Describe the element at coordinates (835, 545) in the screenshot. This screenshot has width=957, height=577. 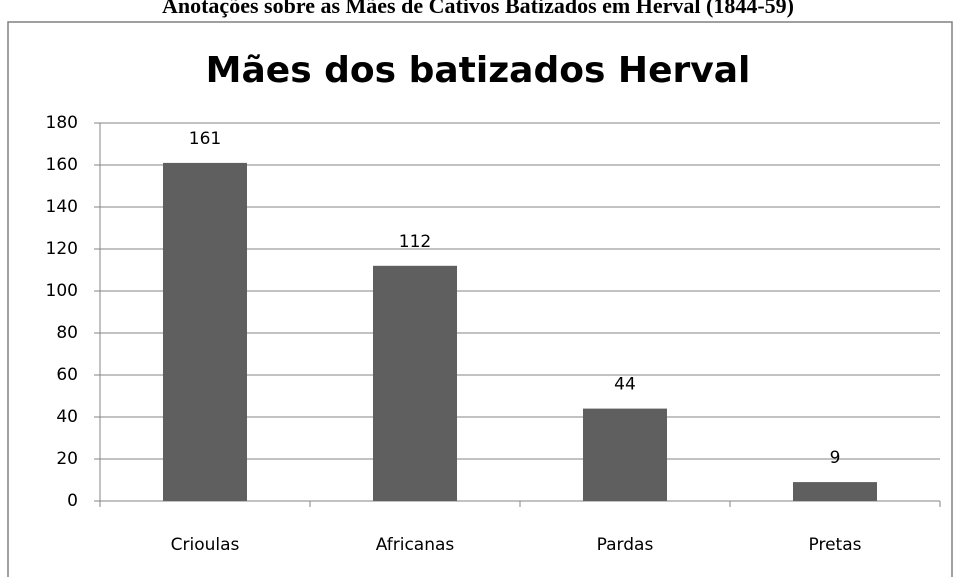
I see `x-tick-label: Pretas` at that location.